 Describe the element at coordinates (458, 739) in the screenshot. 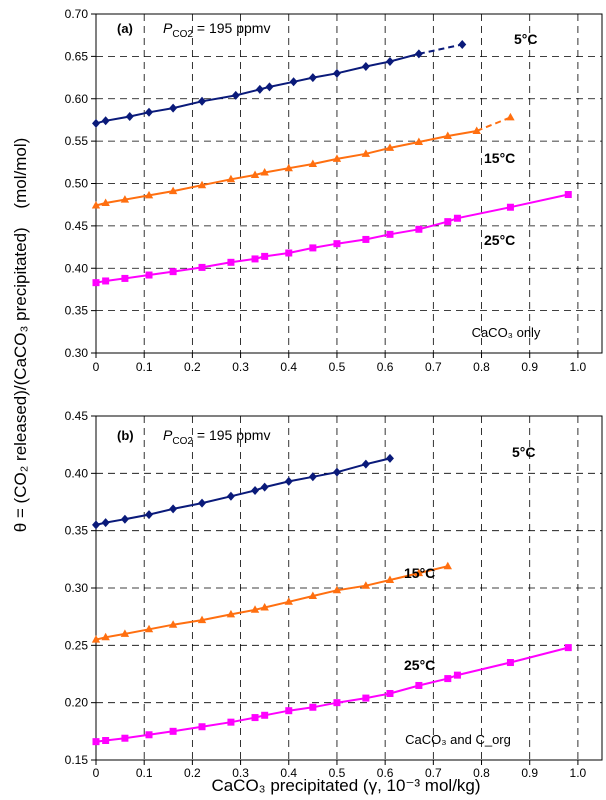

I see `panel-annotation: CaCO₃ and C_org` at that location.